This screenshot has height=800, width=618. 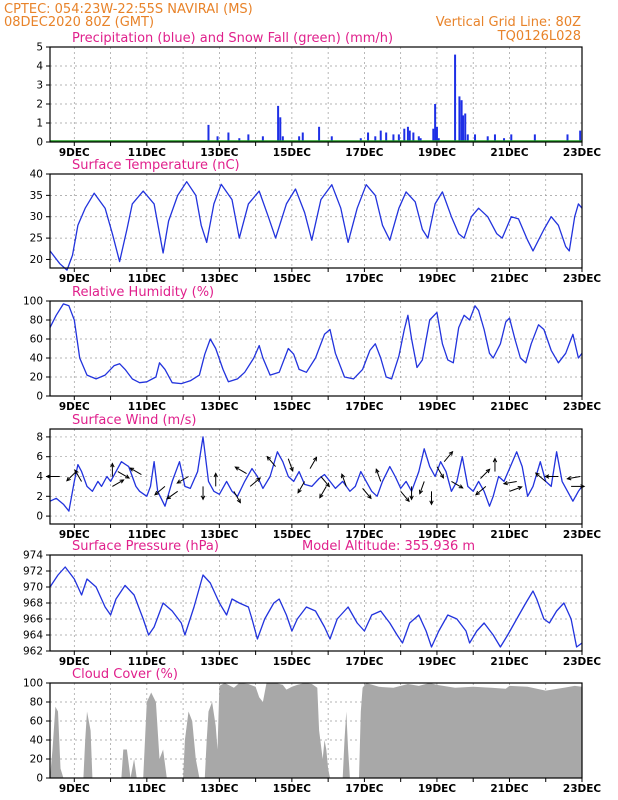 I want to click on pres-x-tick-label: 11DEC, so click(x=147, y=662).